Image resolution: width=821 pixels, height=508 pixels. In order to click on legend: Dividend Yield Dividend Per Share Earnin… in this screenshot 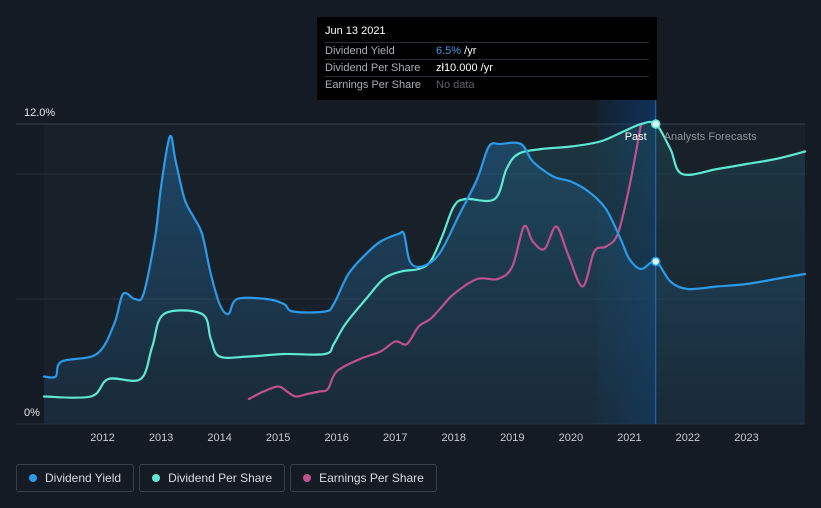, I will do `click(226, 478)`.